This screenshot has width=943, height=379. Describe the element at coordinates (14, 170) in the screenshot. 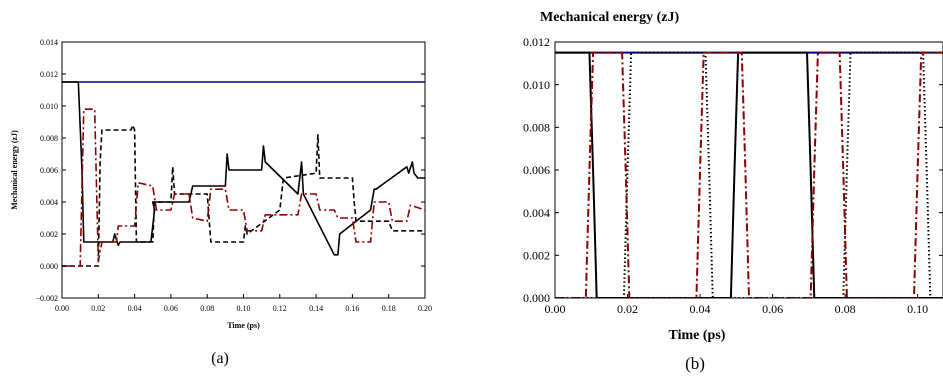

I see `y-axis-title: Mechanical energy (zJ)` at that location.